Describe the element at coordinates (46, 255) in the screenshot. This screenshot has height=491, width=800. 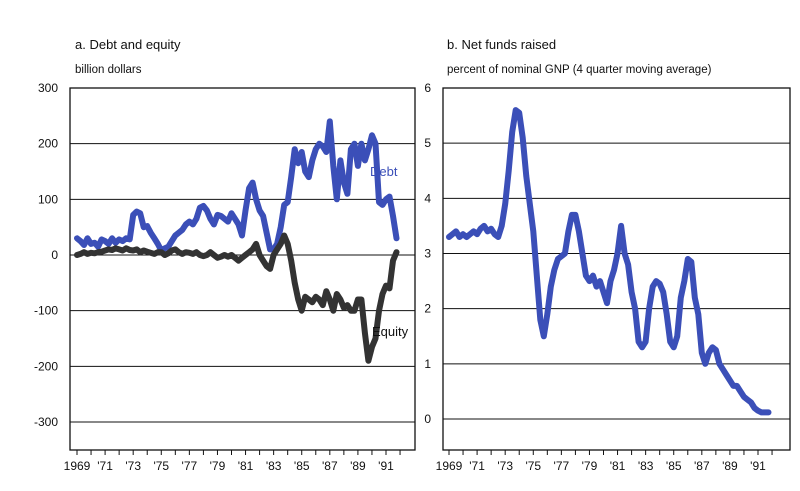
I see `panel-a-y-ticks: 300 200 100 0 -100 -200 -300` at that location.